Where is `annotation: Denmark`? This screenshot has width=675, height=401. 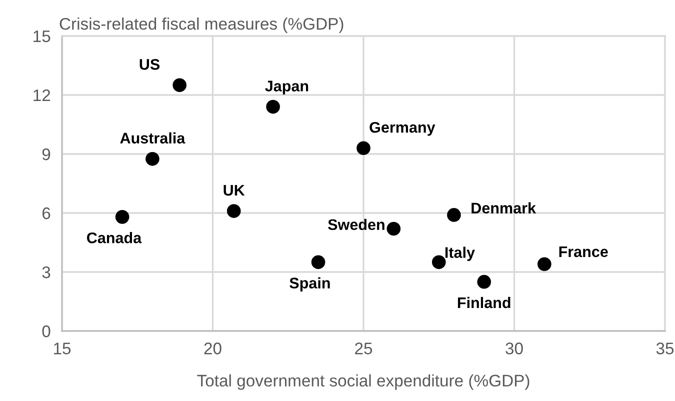 annotation: Denmark is located at coordinates (504, 208).